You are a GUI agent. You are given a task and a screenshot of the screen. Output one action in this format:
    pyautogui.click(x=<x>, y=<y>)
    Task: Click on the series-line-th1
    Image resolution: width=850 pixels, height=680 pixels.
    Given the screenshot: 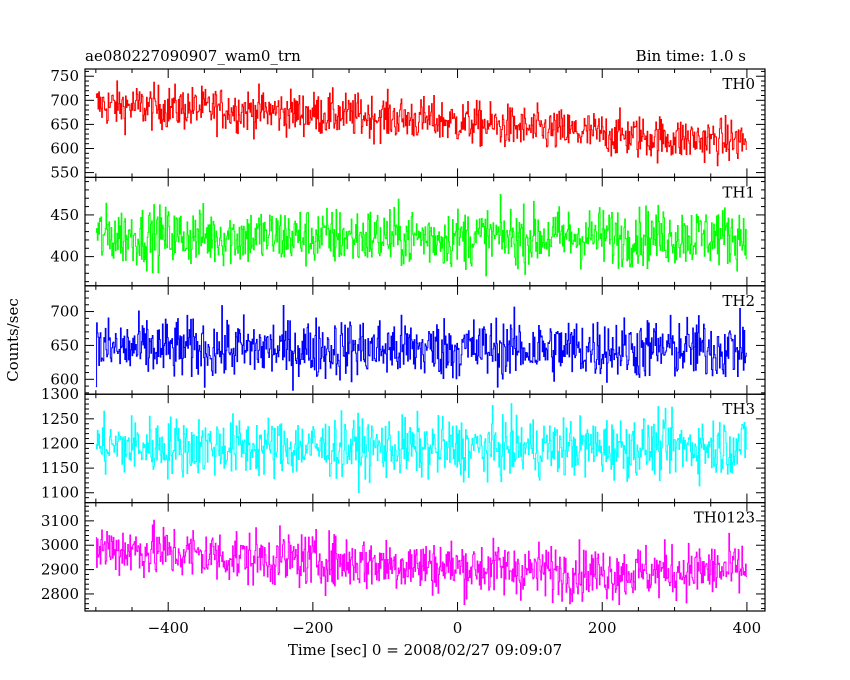 What is the action you would take?
    pyautogui.click(x=421, y=235)
    